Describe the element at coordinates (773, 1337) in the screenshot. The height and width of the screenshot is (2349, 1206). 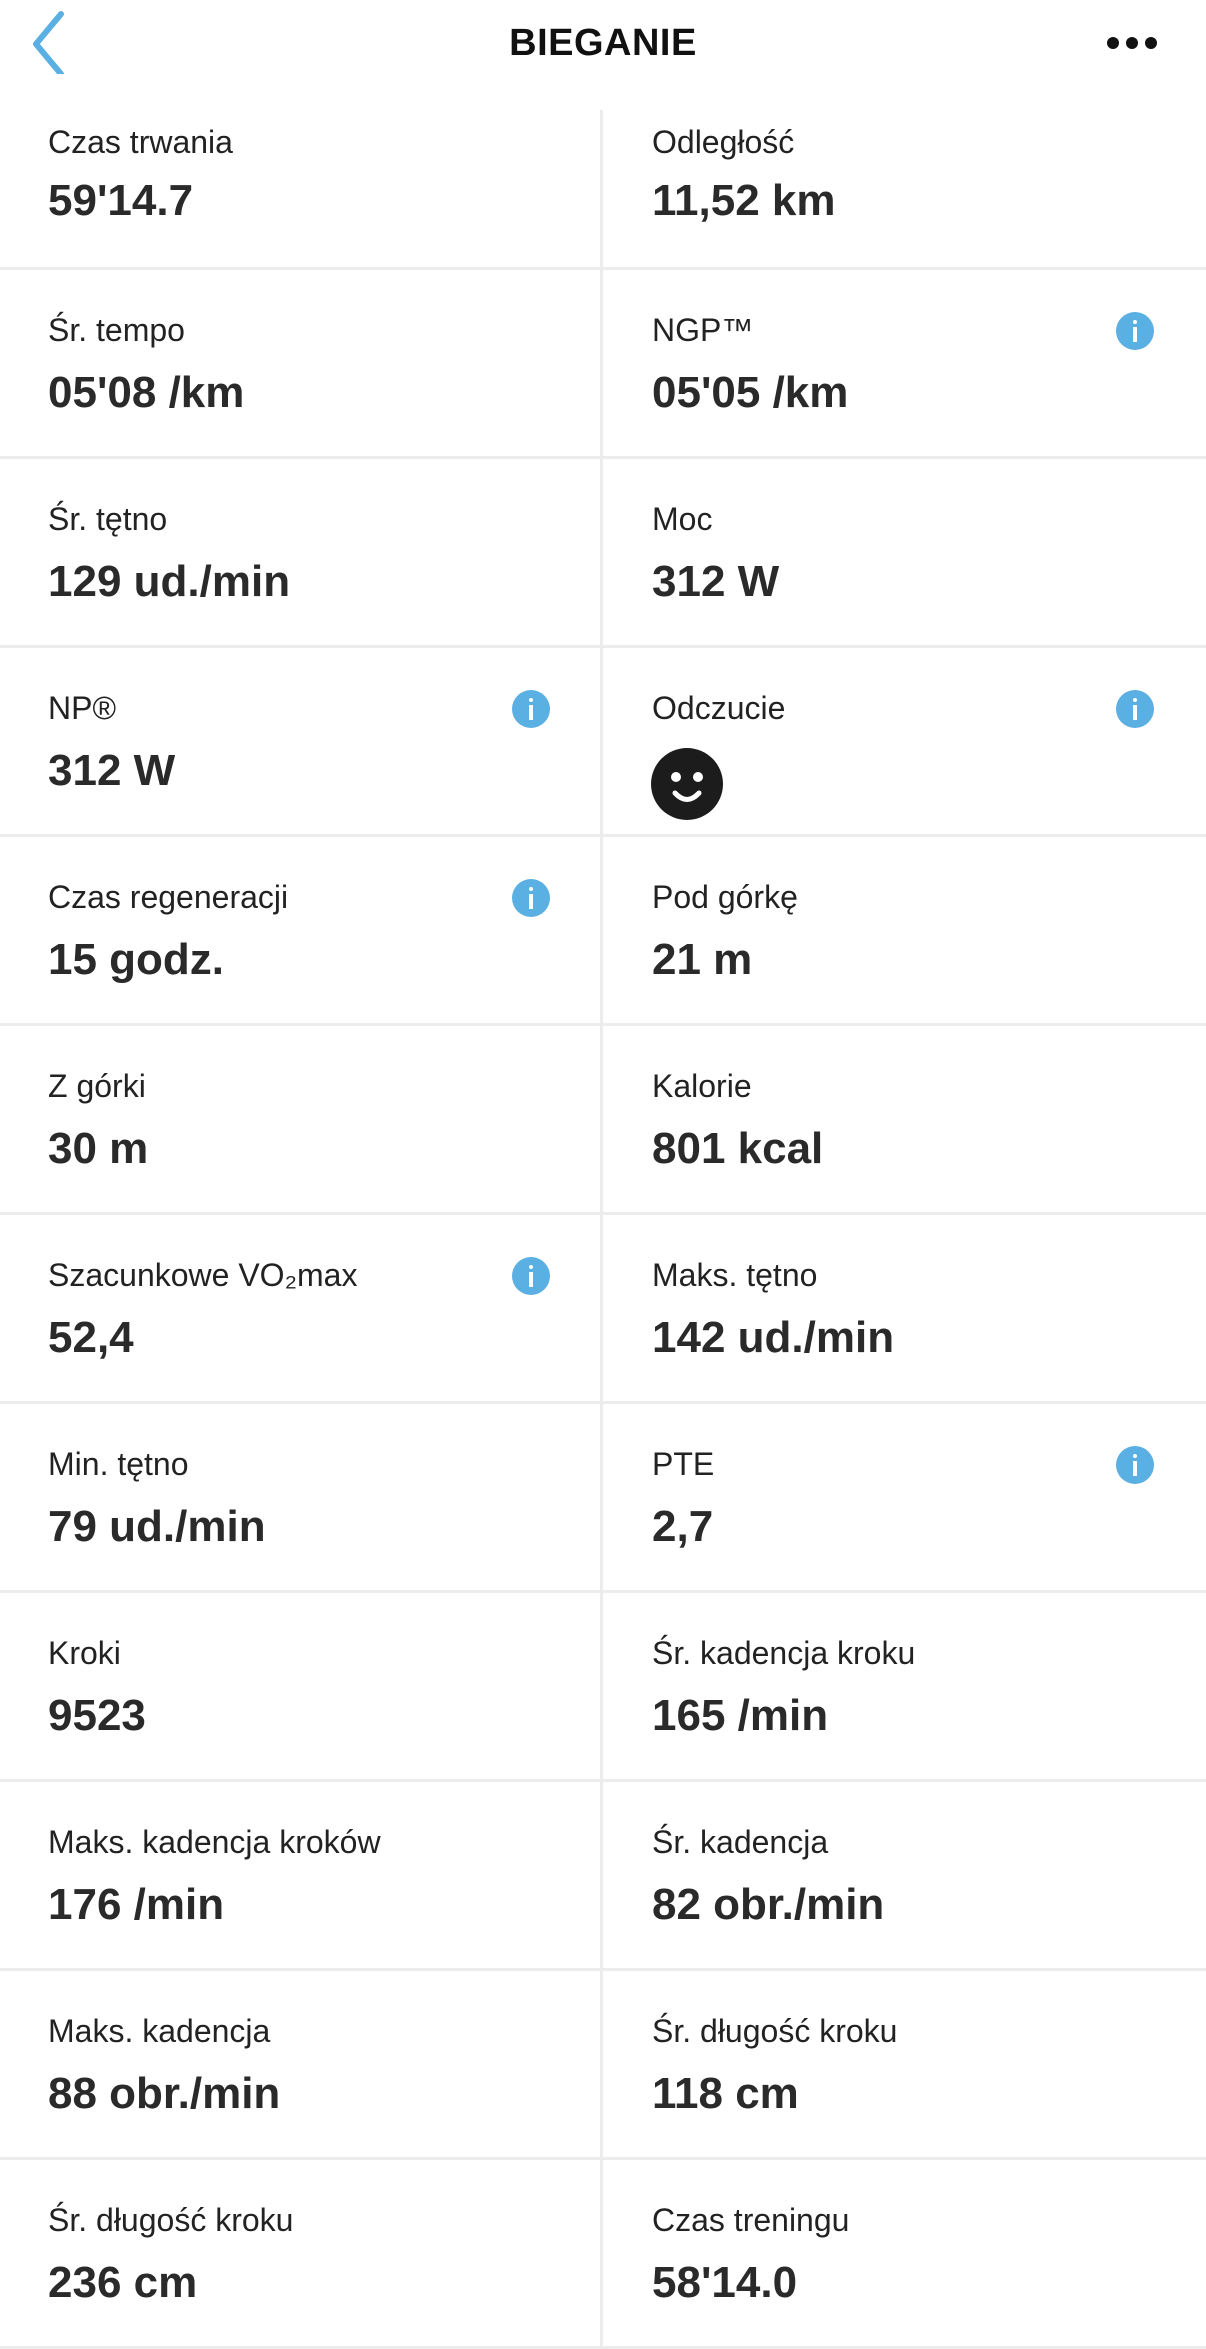
I see `stat-value: 142 ud./min` at that location.